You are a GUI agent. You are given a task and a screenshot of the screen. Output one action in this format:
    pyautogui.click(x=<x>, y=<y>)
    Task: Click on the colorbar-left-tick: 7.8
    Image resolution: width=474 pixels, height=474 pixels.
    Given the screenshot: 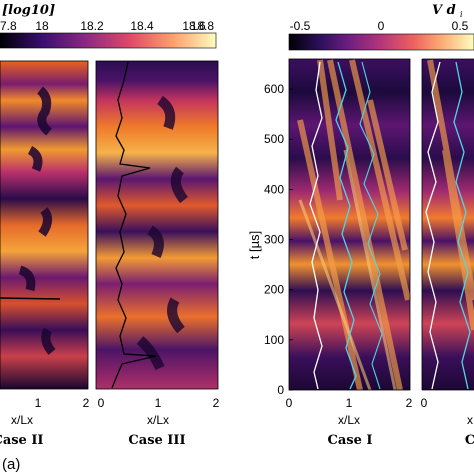 What is the action you would take?
    pyautogui.click(x=8, y=26)
    